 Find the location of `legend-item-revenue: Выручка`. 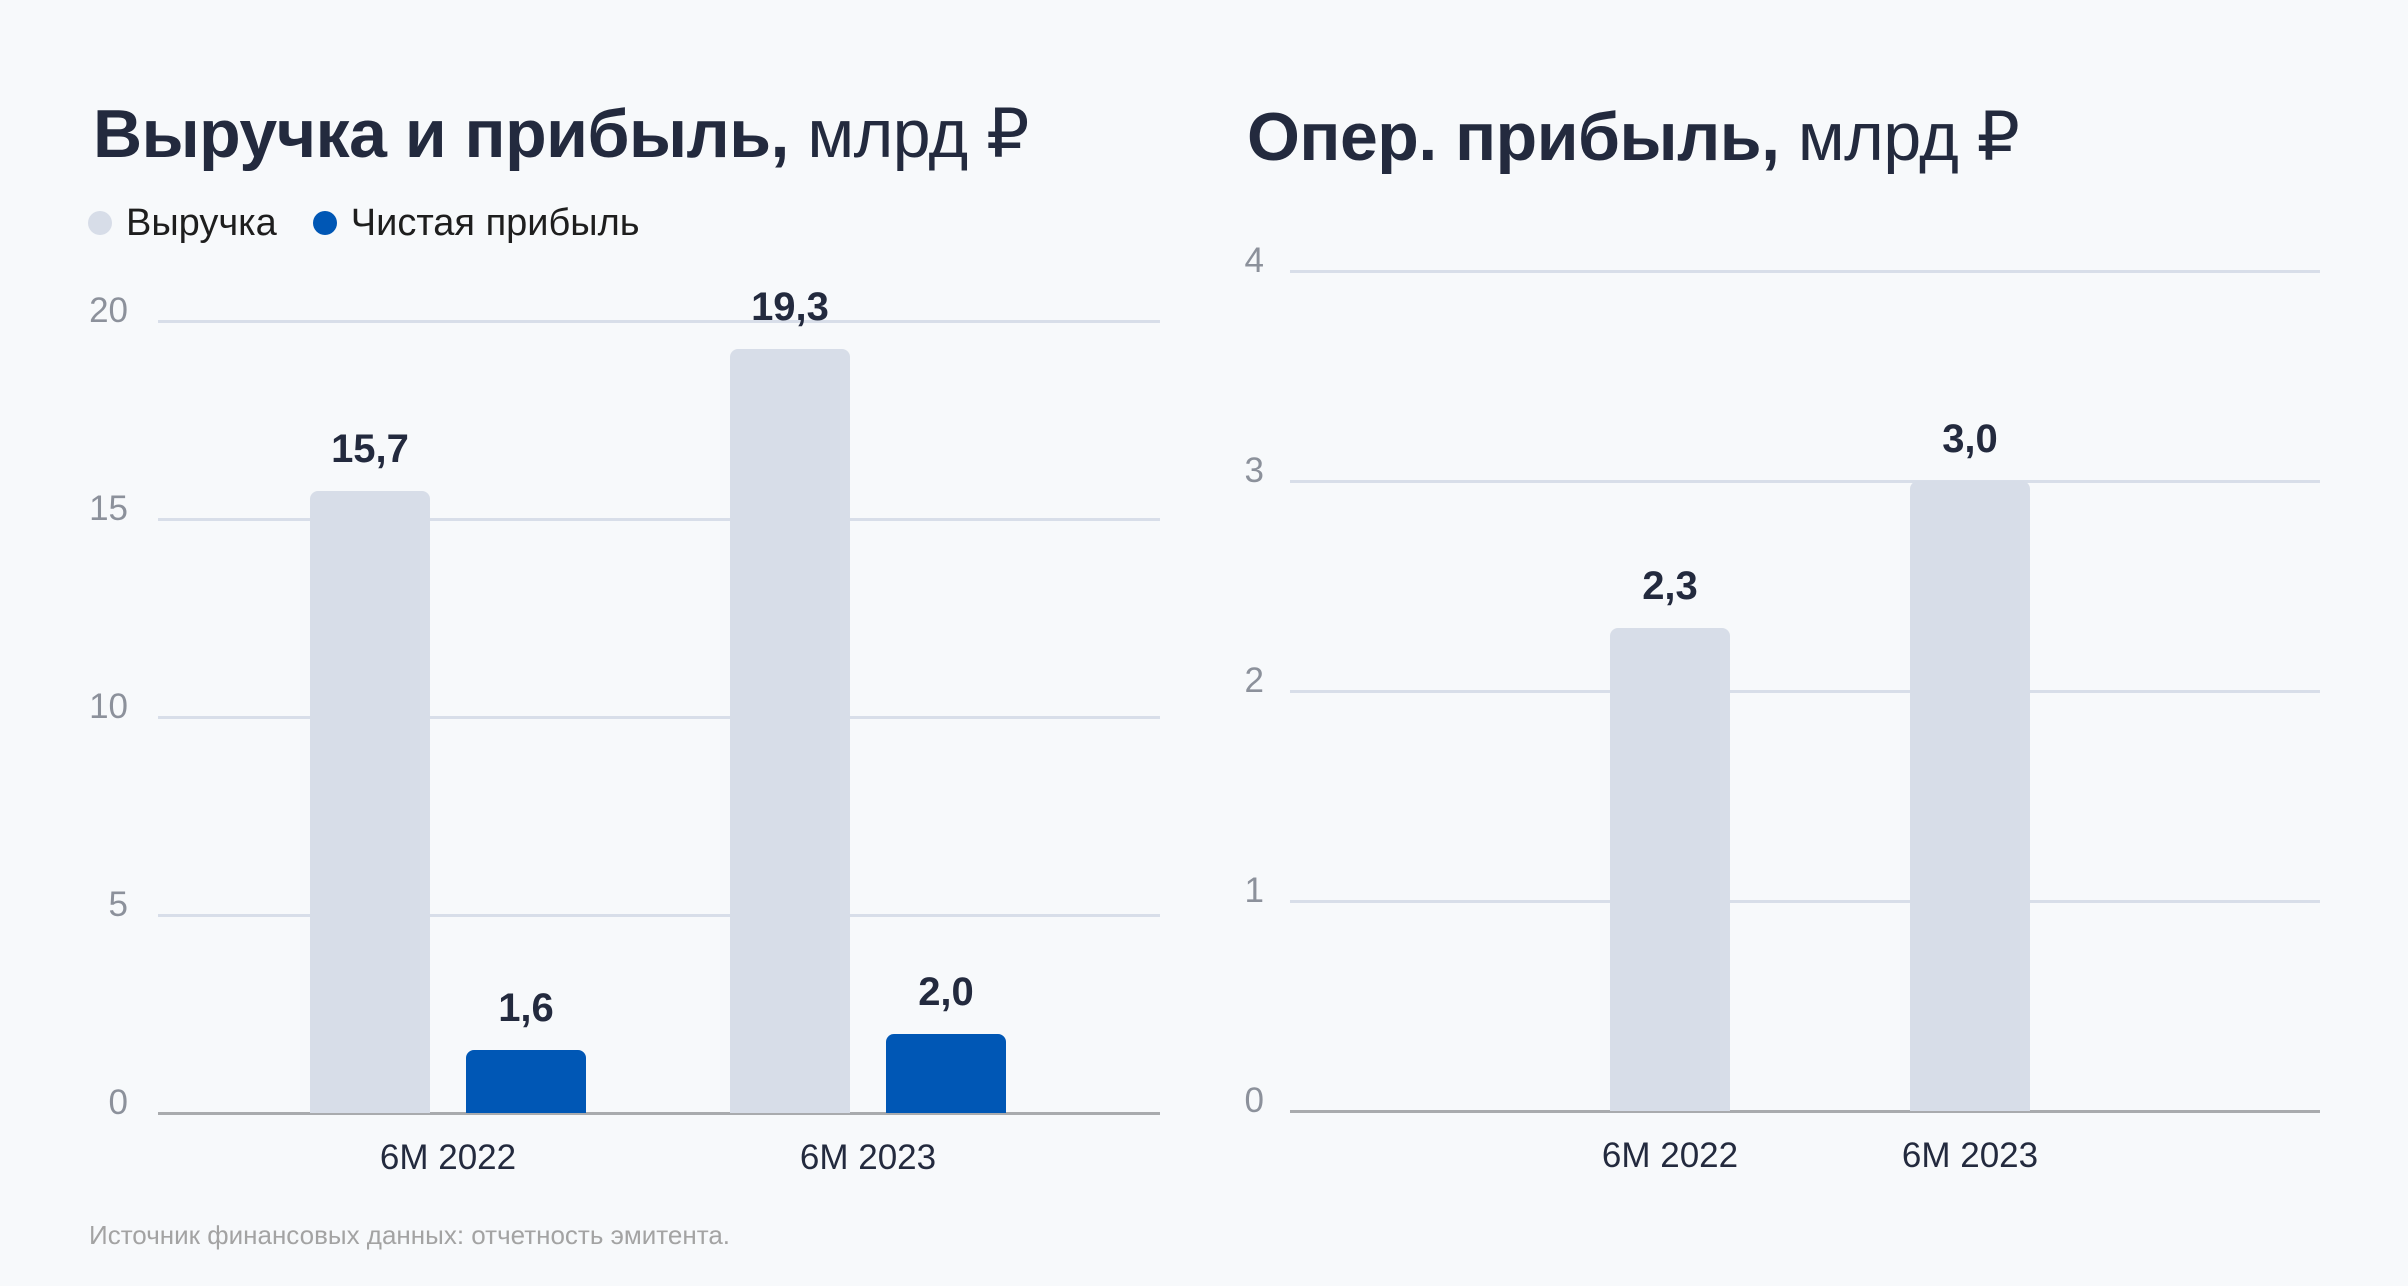

legend-item-revenue: Выручка is located at coordinates (182, 223).